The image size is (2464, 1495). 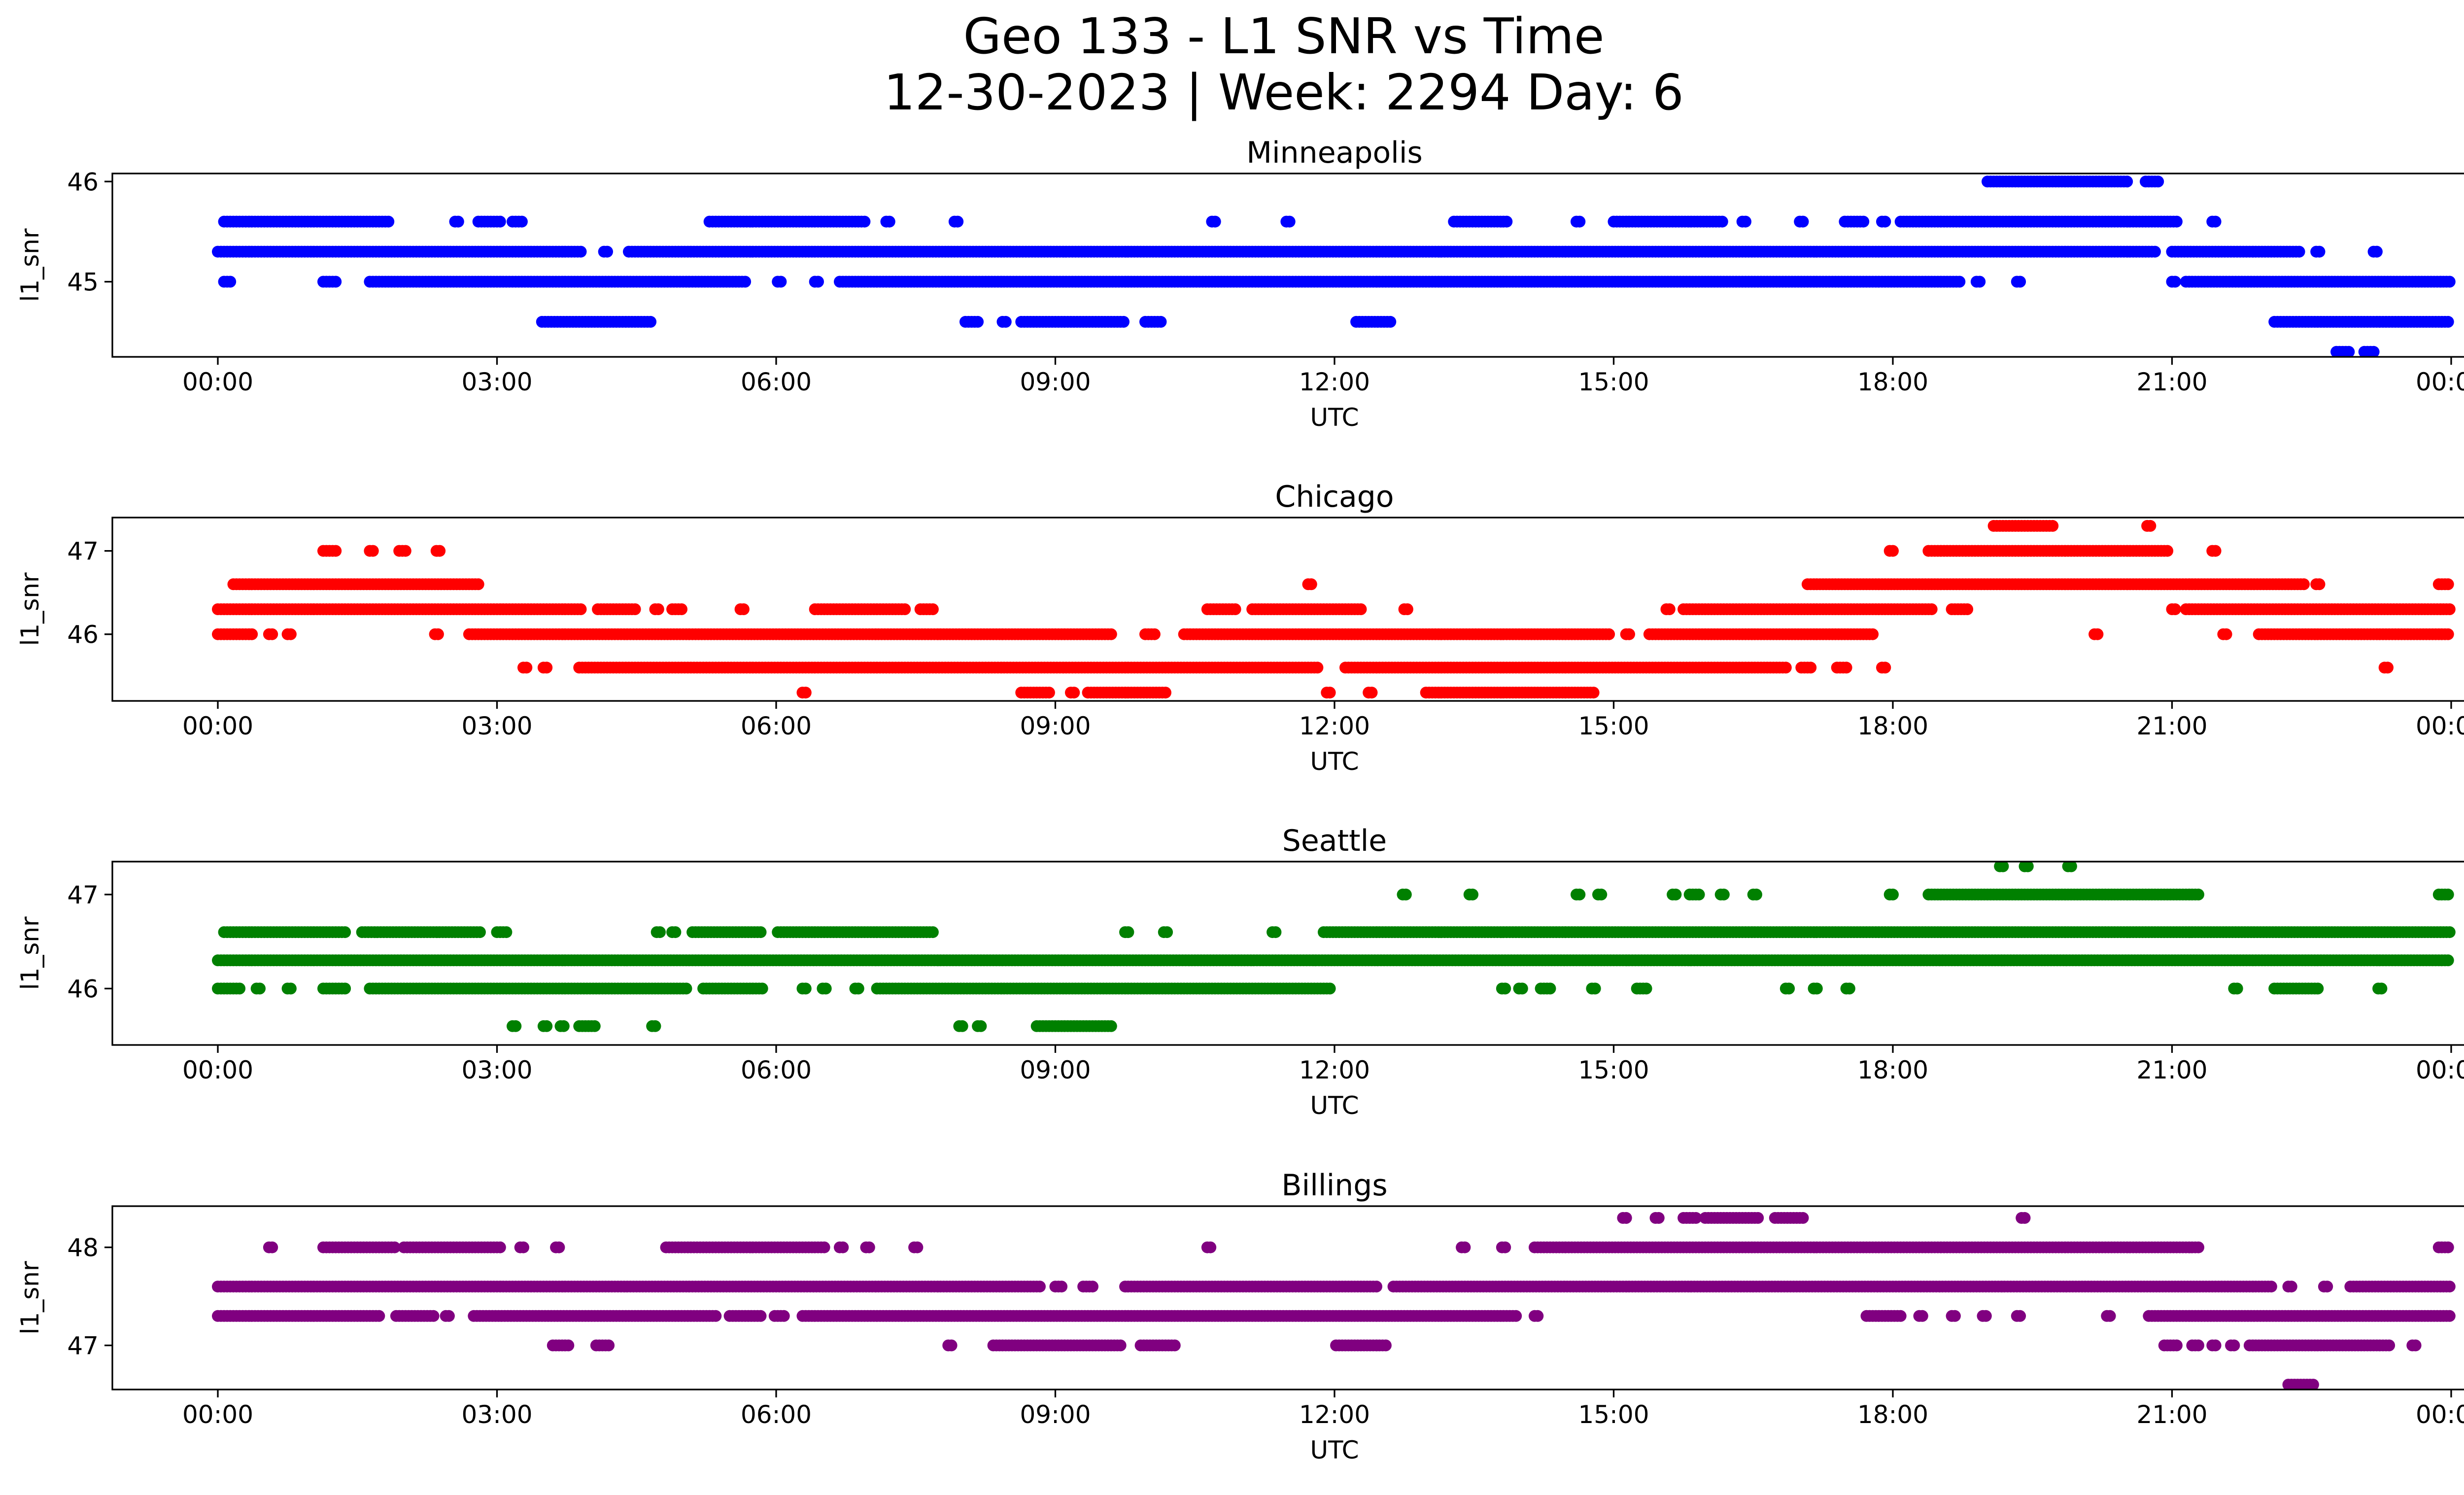 I want to click on x-tick-label: 18:00, so click(x=1892, y=726).